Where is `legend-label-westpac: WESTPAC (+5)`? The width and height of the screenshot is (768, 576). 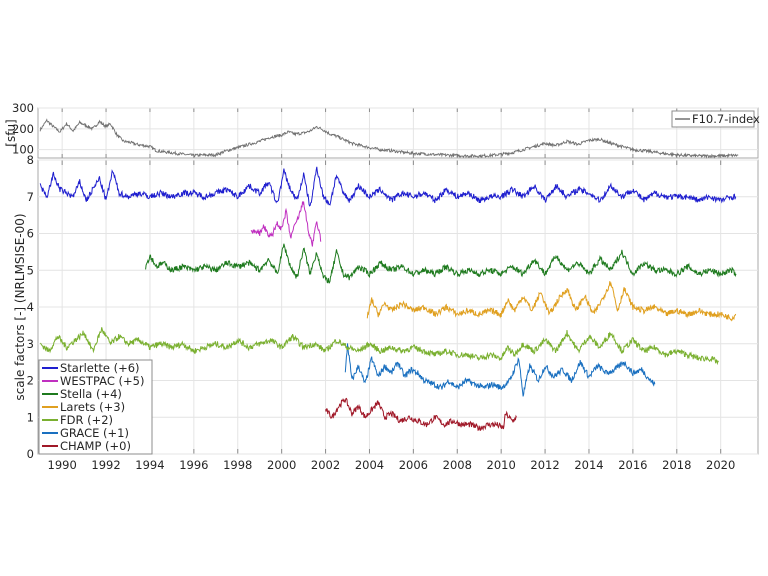 legend-label-westpac: WESTPAC (+5) is located at coordinates (102, 381).